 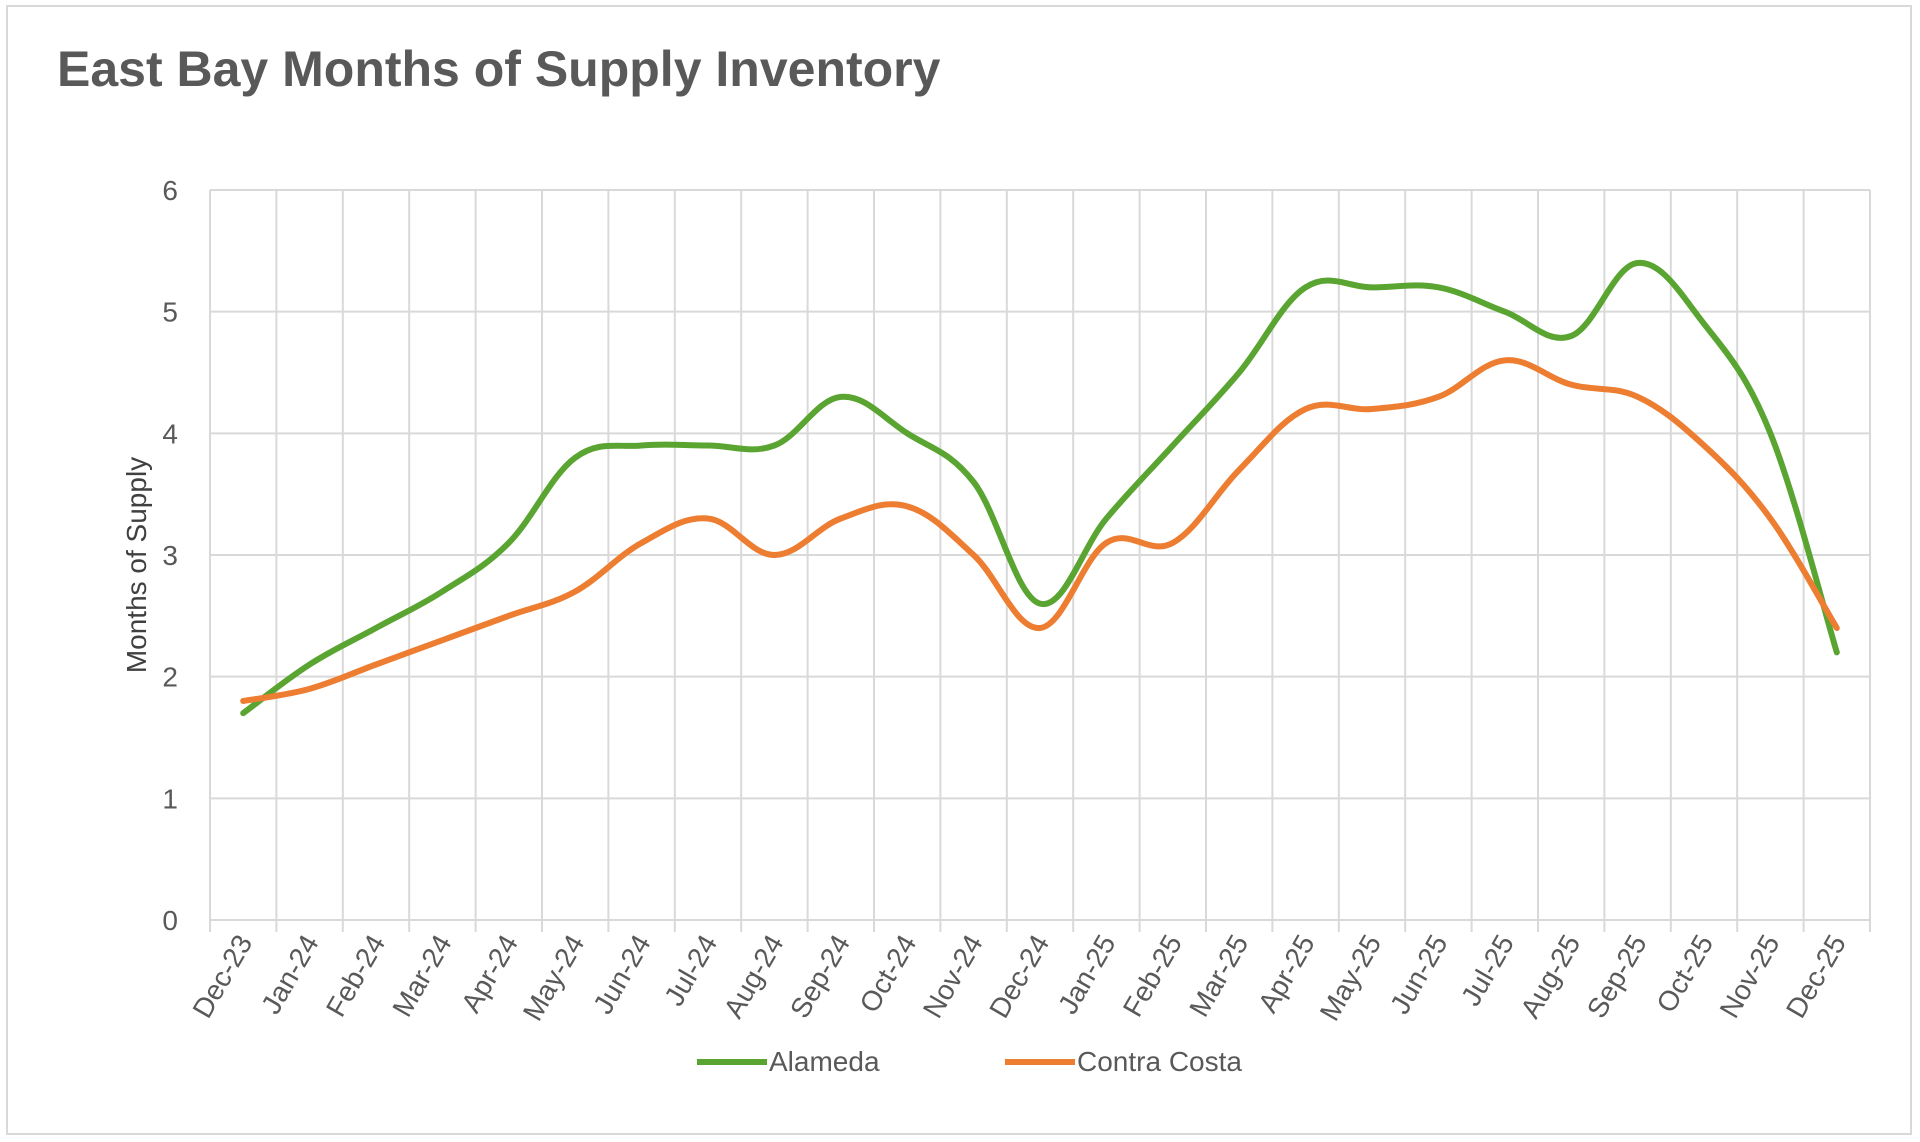 I want to click on x-tick-label: Jul-24, so click(x=690, y=971).